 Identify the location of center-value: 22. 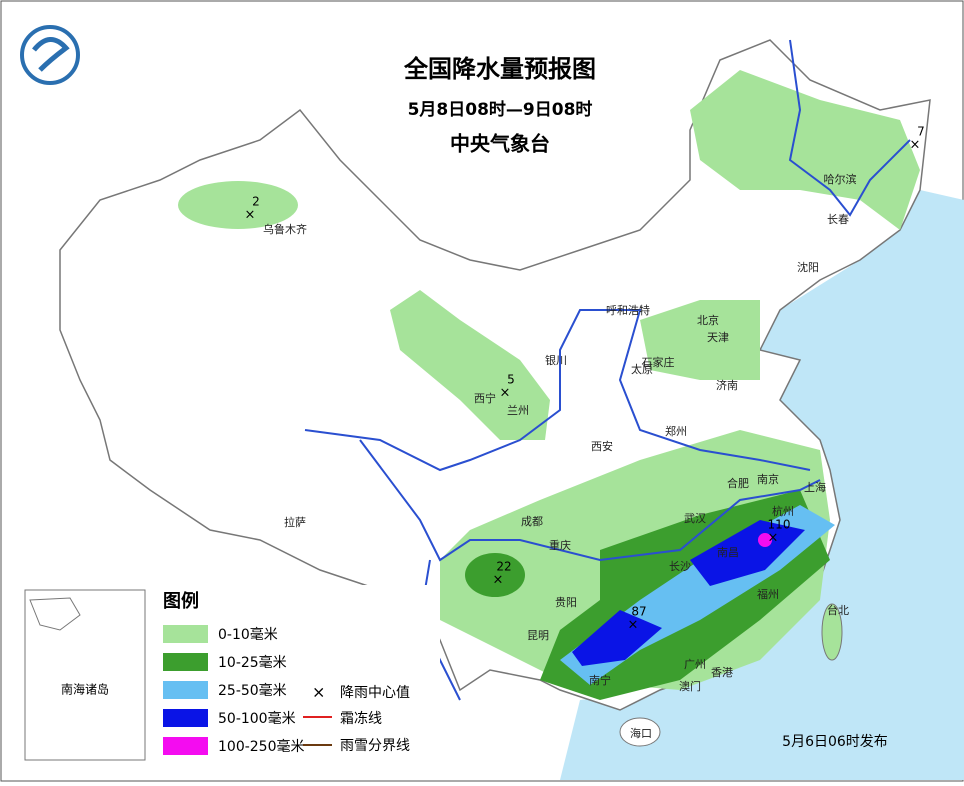
(503, 567).